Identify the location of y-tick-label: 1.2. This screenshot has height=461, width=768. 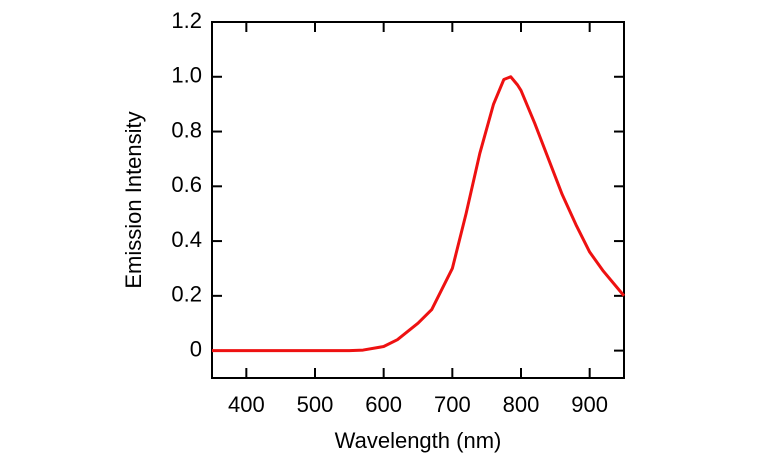
(186, 20).